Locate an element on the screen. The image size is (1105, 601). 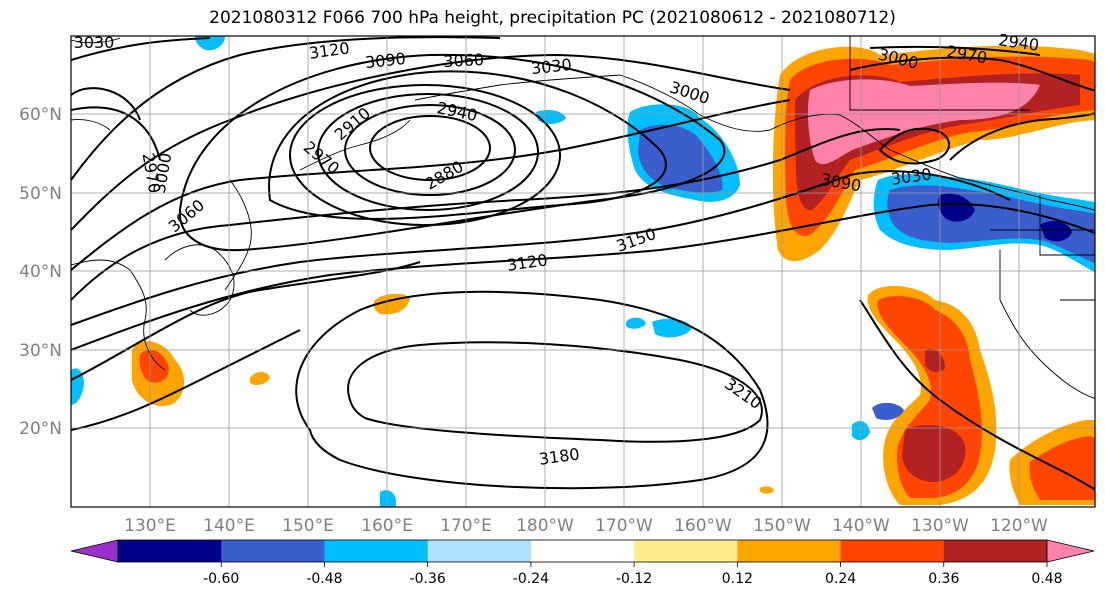
lat-axis-labels: 60°N 50°N 40°N 30°N 20°N is located at coordinates (40, 272).